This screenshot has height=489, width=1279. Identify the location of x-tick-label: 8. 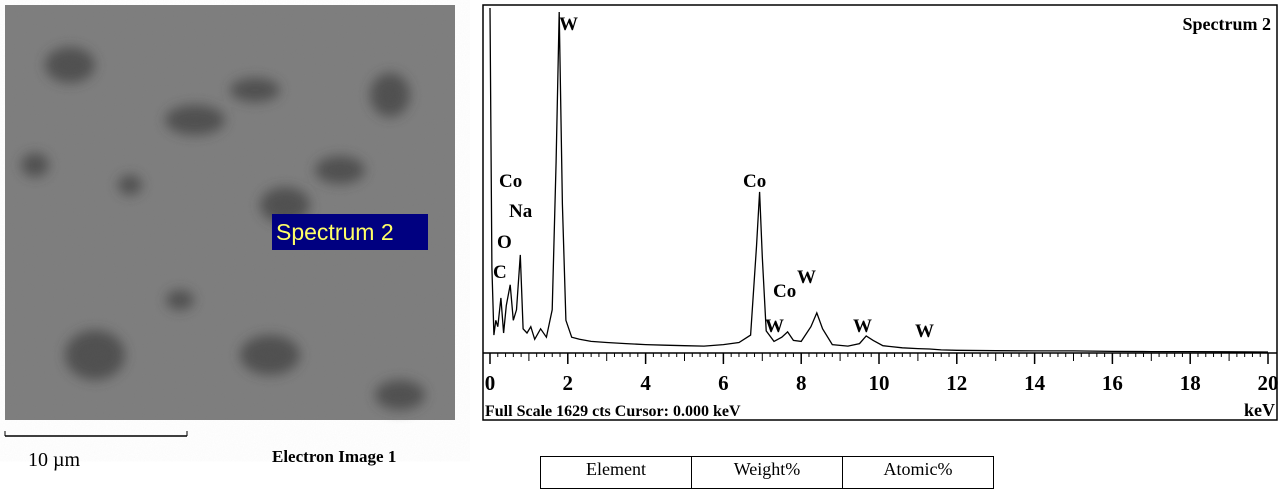
(801, 383).